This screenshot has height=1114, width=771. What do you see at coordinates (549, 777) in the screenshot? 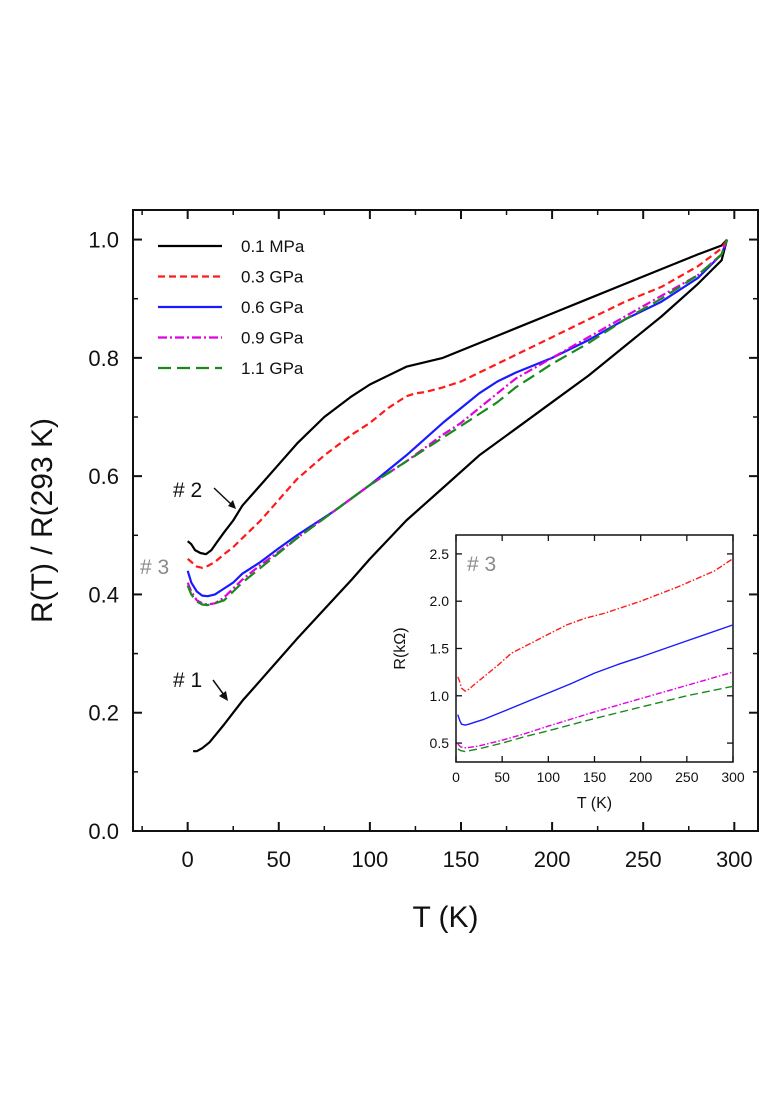
I see `inset-x-tick-label: 100` at bounding box center [549, 777].